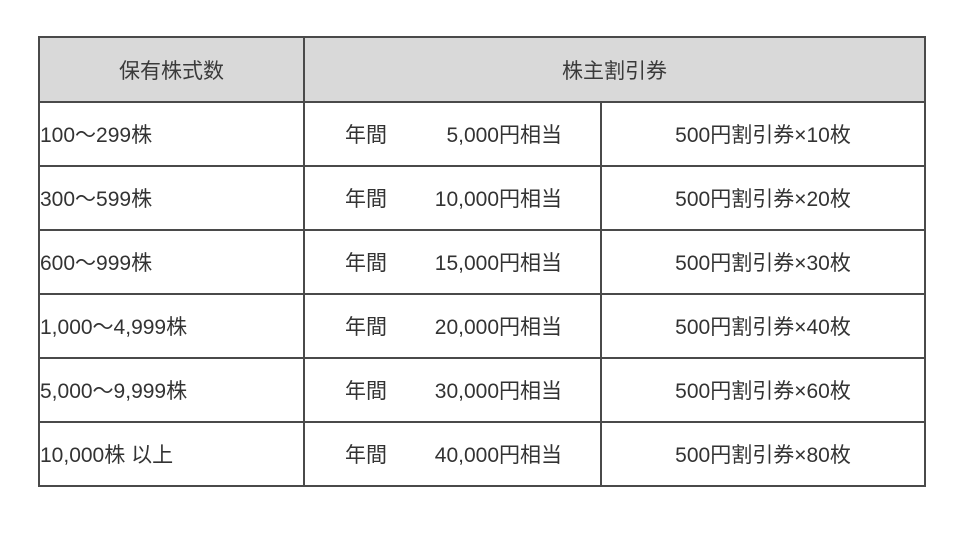  I want to click on table-row: 1,000〜4,999株 年間 20,000円相当 500円割引券×40枚, so click(482, 326).